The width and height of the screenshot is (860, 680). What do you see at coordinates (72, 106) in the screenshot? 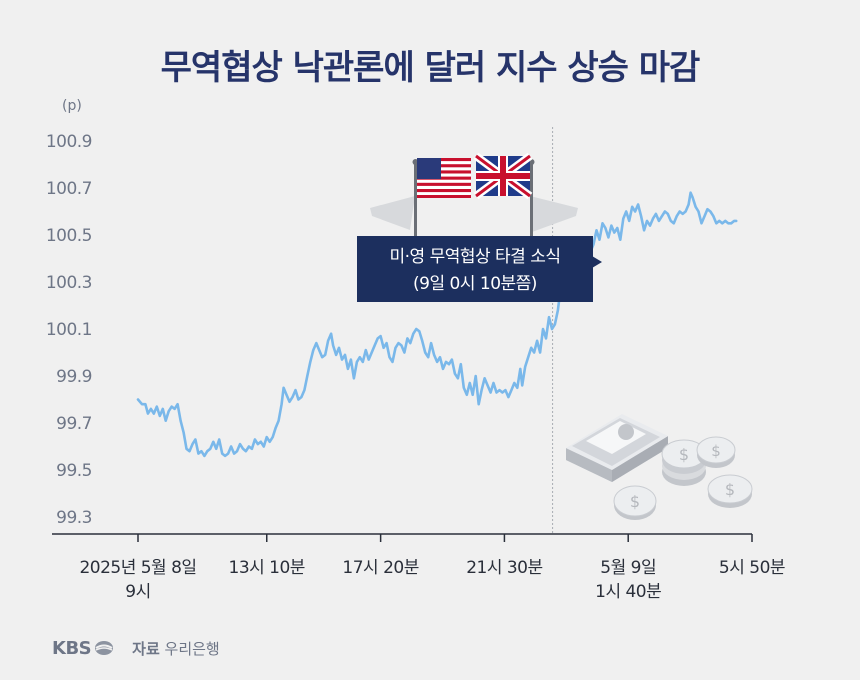
I see `y-axis-unit: (p)` at bounding box center [72, 106].